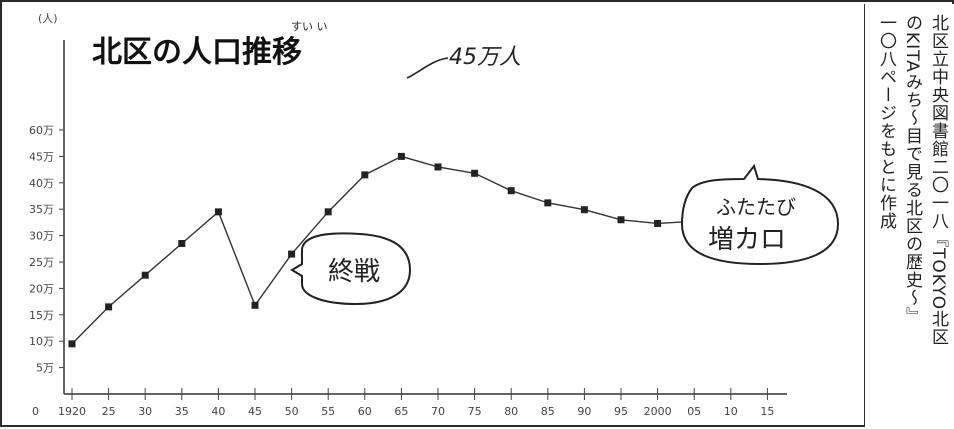 This screenshot has width=954, height=429. Describe the element at coordinates (475, 411) in the screenshot. I see `x-tick-label: 75` at that location.